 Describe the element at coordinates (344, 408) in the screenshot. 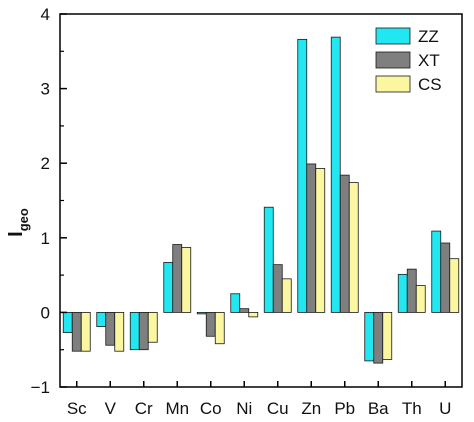

I see `x-tick-label: Pb` at that location.